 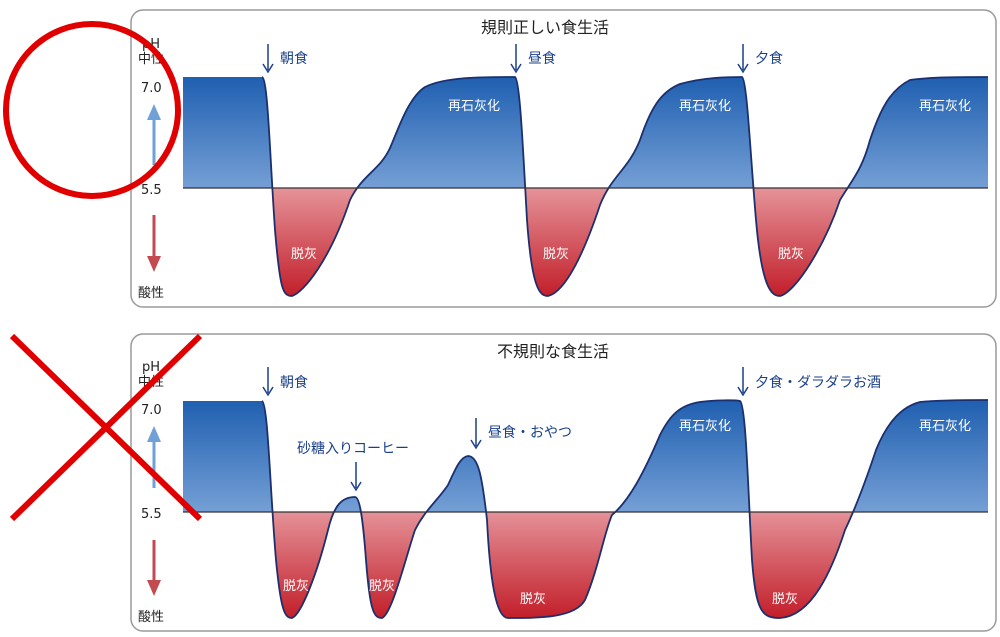 I want to click on meal-marker: 夕食, so click(x=760, y=59).